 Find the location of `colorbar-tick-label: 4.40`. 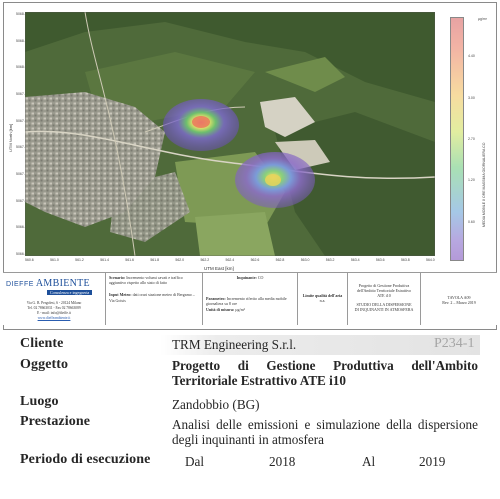

colorbar-tick-label: 4.40 is located at coordinates (471, 56).